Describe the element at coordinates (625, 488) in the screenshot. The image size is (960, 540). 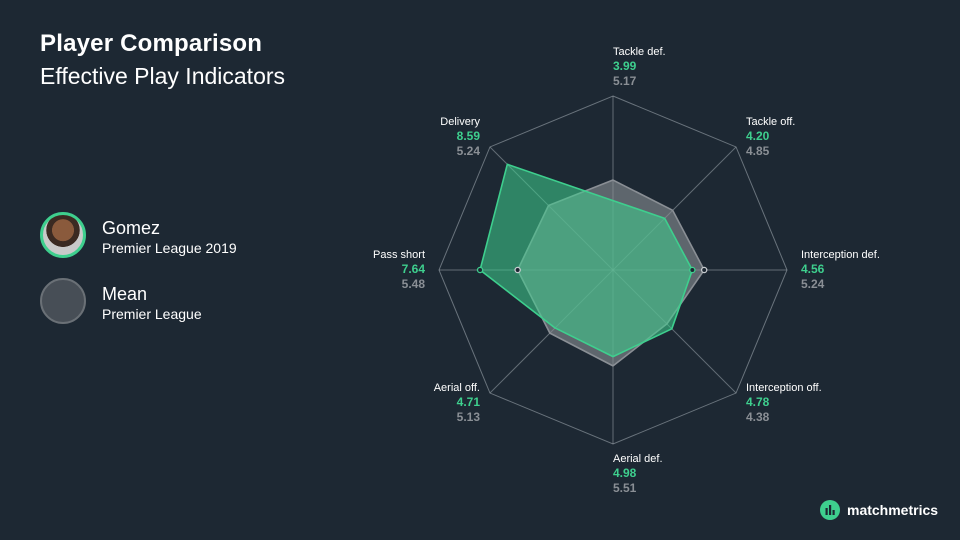
I see `mean-value-label: 5.51` at that location.